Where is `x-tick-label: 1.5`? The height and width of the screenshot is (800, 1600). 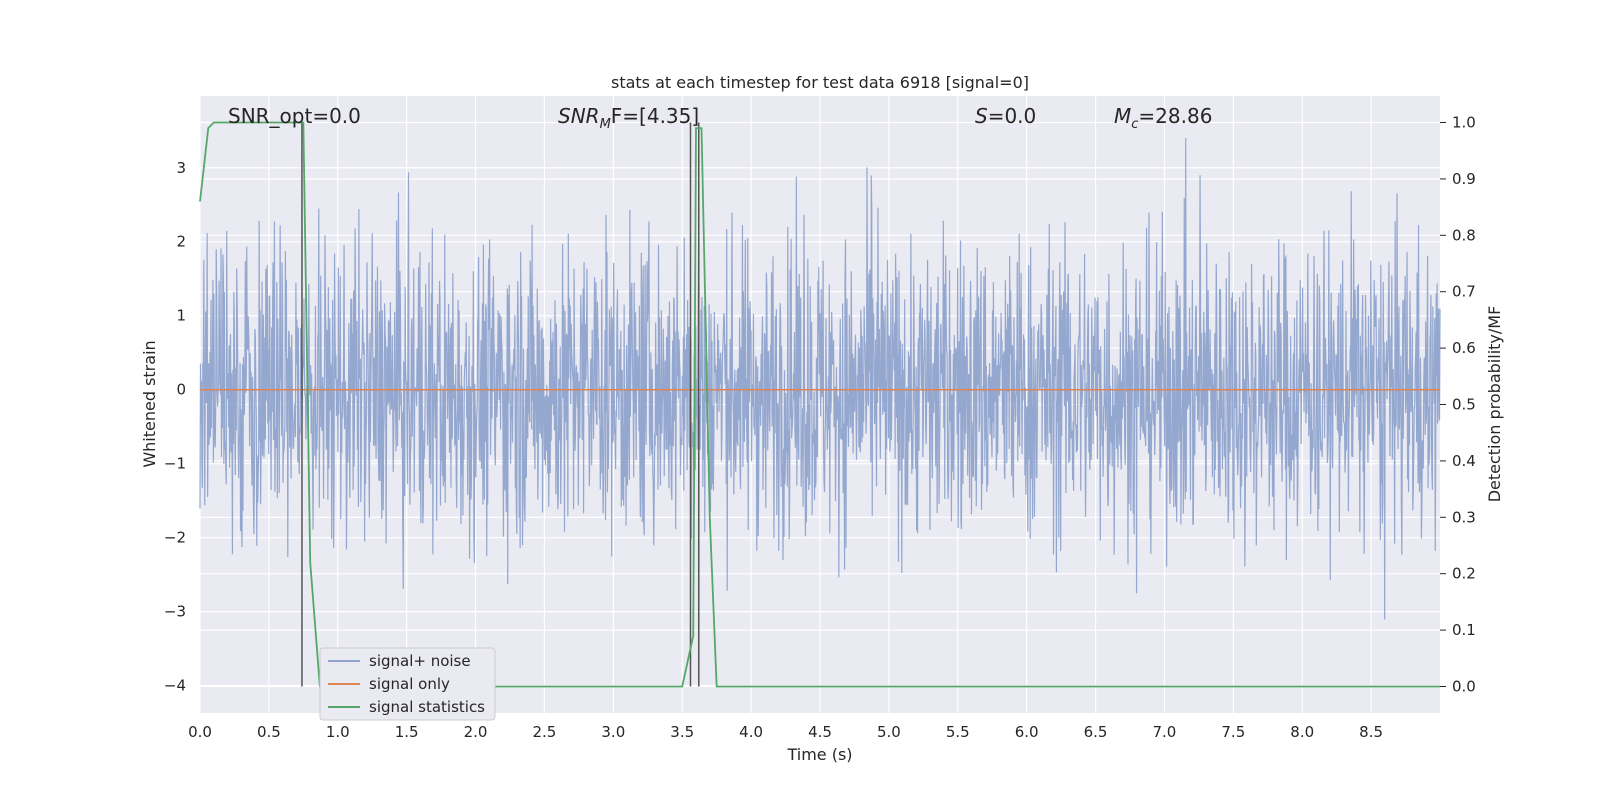 x-tick-label: 1.5 is located at coordinates (407, 732).